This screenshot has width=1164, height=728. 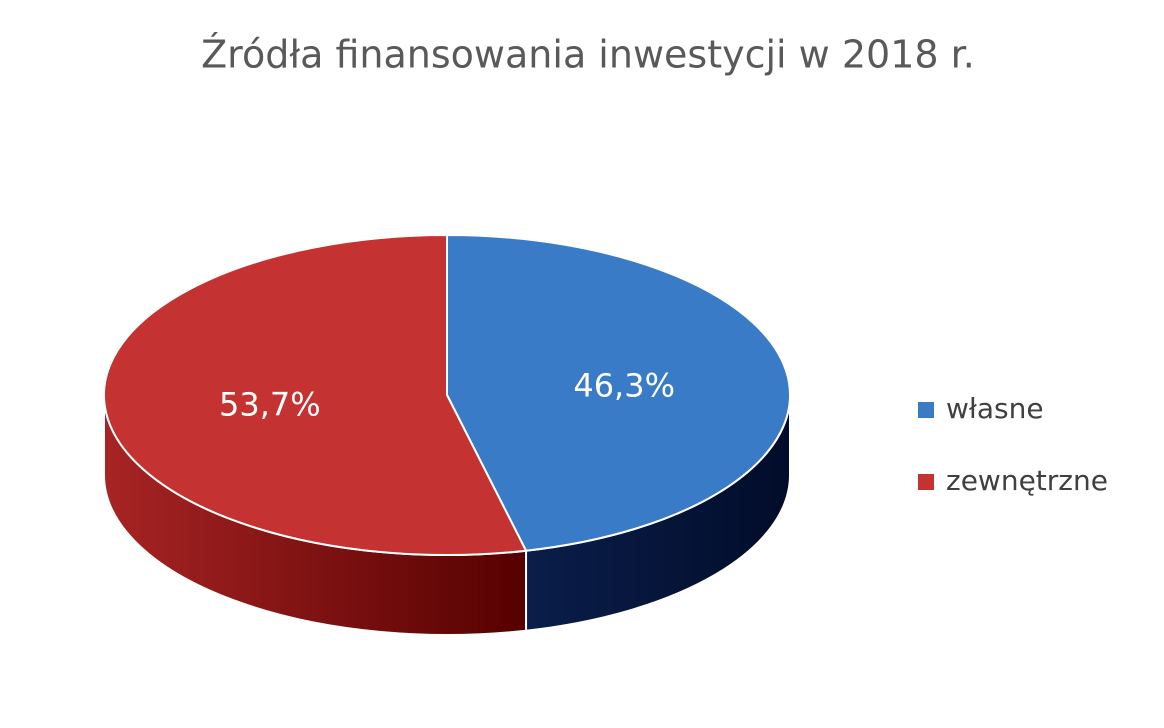 I want to click on data-label: 53,7%, so click(x=270, y=405).